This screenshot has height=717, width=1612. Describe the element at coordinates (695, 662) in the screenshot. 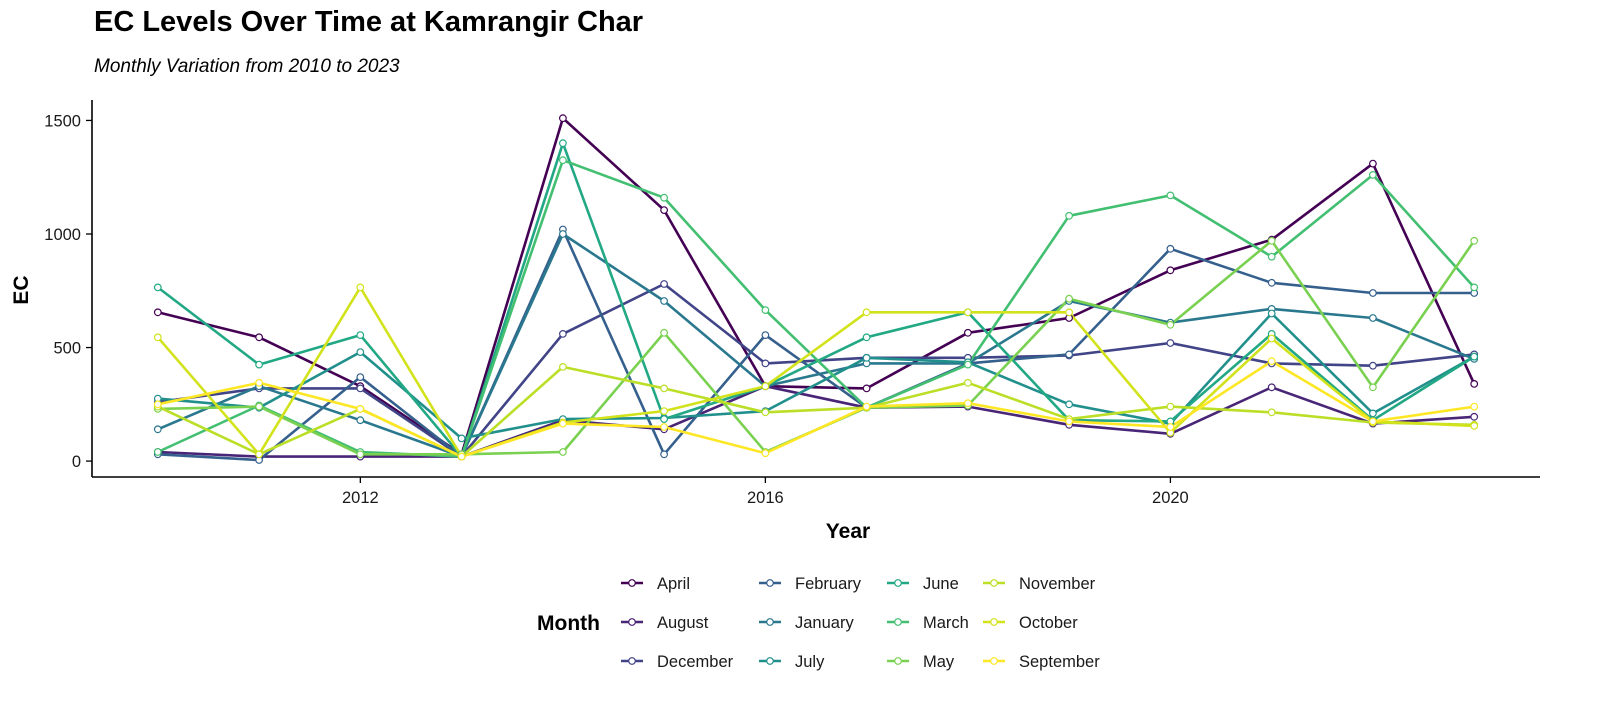

I see `legend-label: December` at that location.